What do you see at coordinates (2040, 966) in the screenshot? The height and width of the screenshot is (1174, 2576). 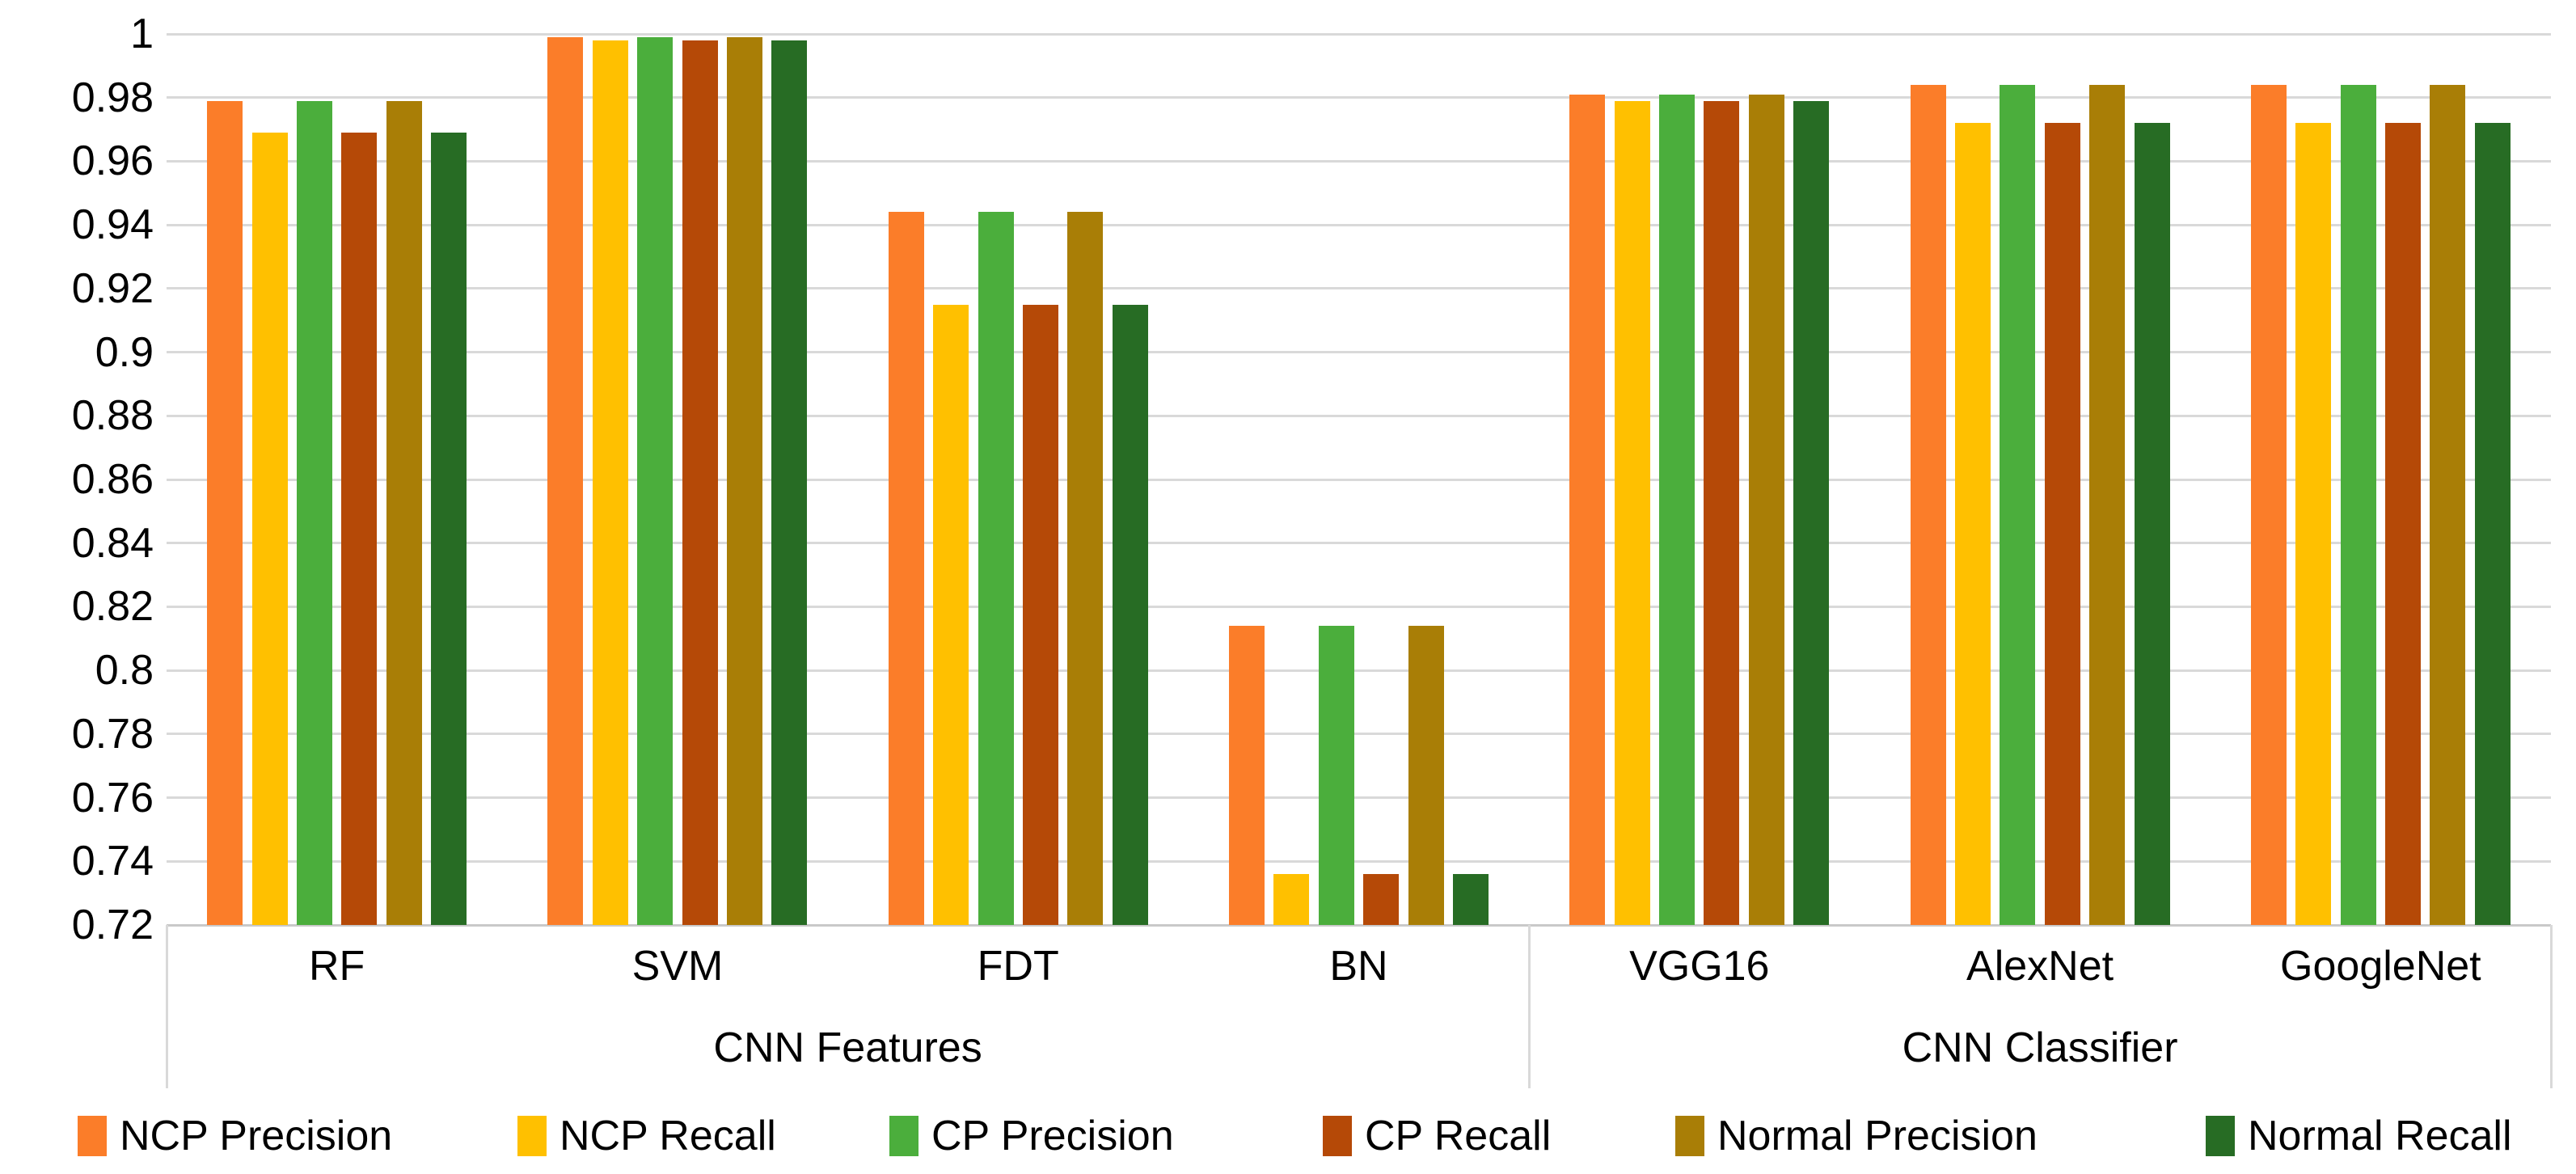 I see `category-label: AlexNet` at bounding box center [2040, 966].